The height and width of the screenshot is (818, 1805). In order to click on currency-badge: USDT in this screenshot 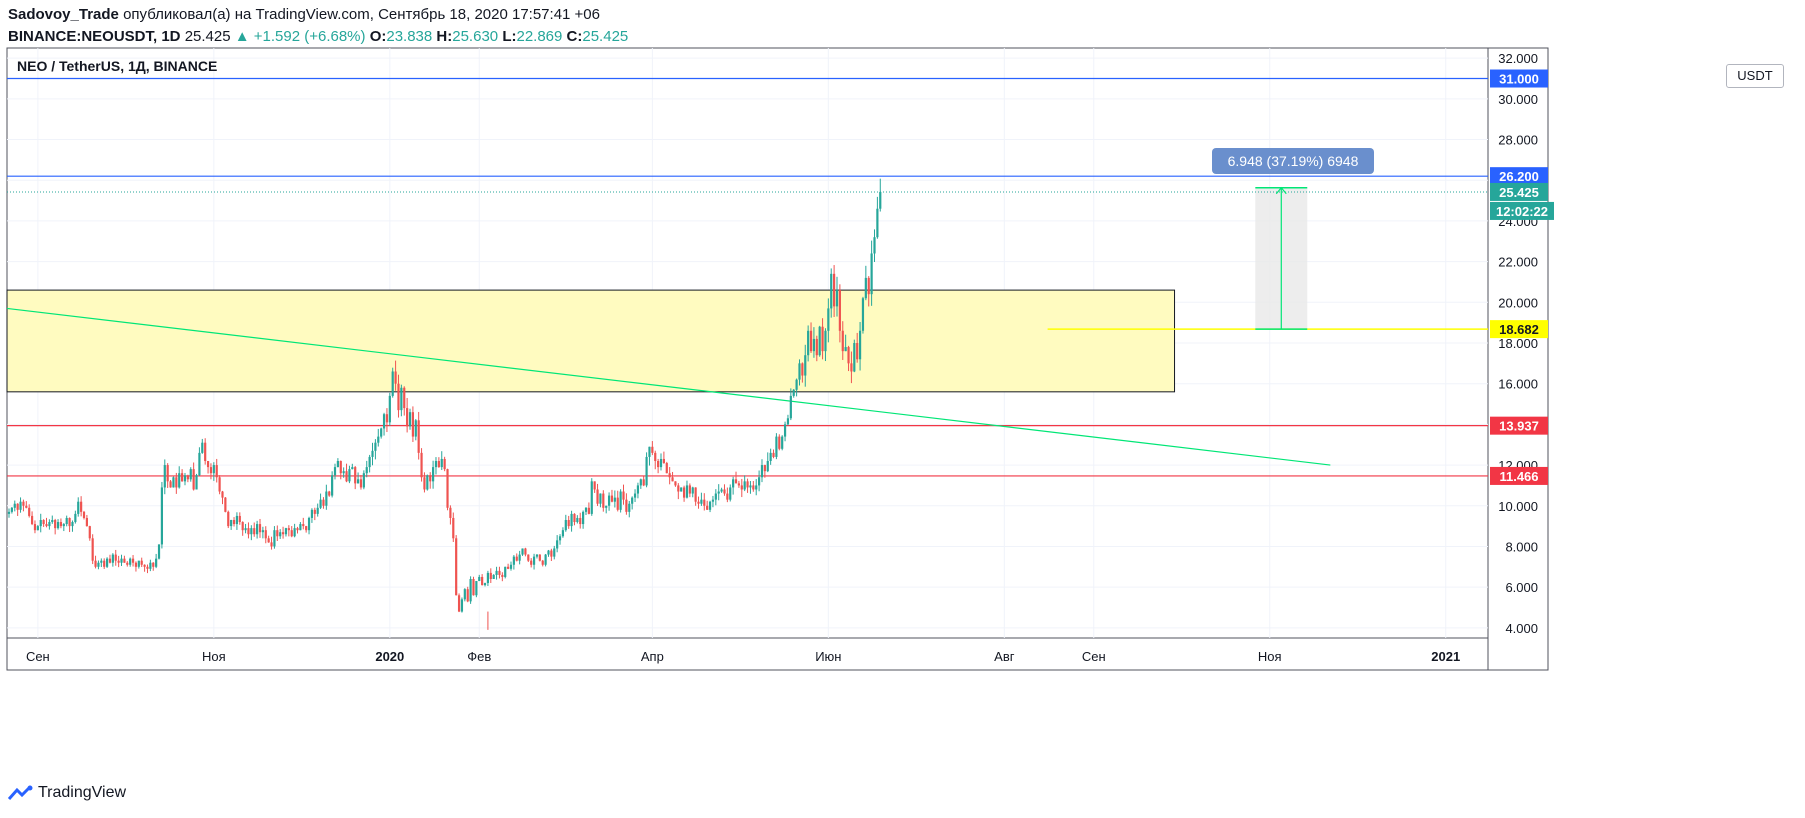, I will do `click(1755, 76)`.